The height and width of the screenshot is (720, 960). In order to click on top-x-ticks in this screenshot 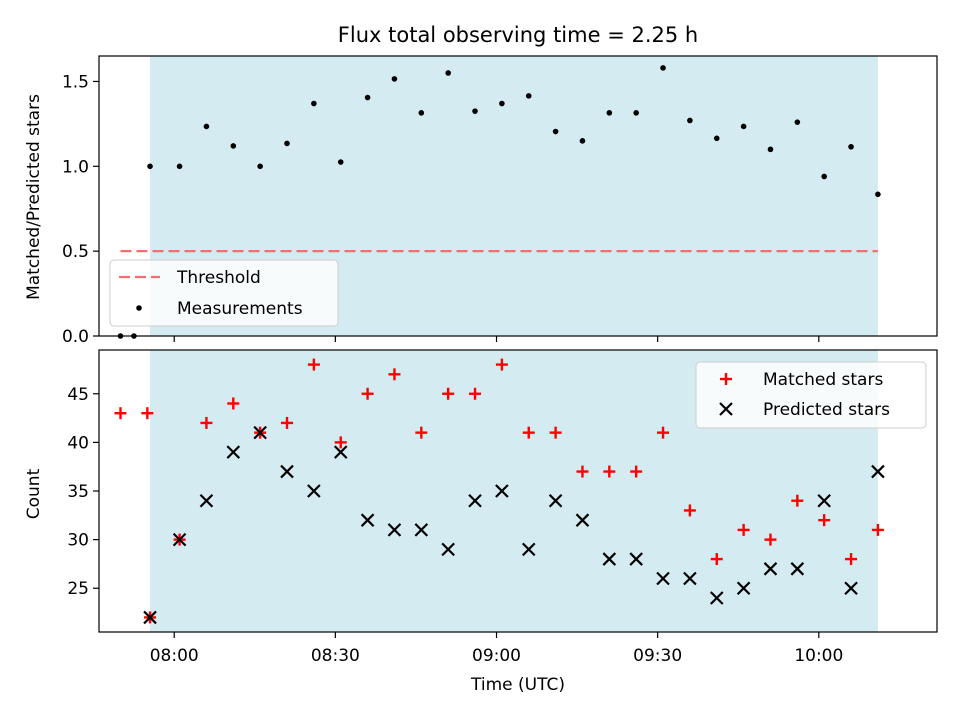, I will do `click(496, 339)`.